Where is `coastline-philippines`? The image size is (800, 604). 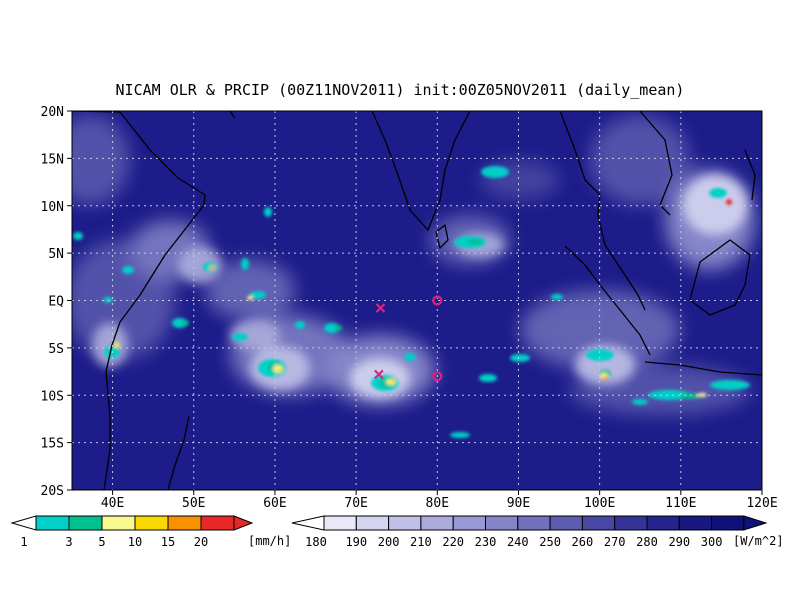
coastline-philippines is located at coordinates (750, 175).